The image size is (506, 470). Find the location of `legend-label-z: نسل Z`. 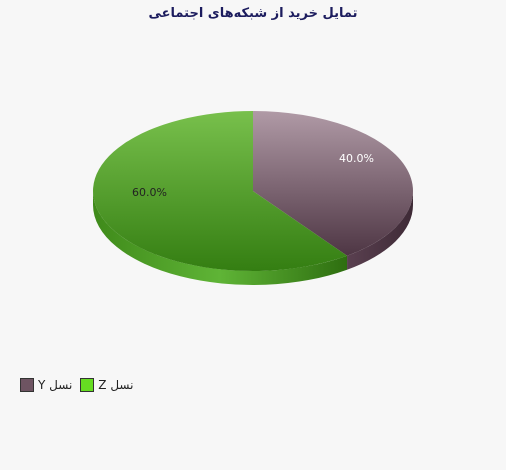

legend-label-z: نسل Z is located at coordinates (116, 385).